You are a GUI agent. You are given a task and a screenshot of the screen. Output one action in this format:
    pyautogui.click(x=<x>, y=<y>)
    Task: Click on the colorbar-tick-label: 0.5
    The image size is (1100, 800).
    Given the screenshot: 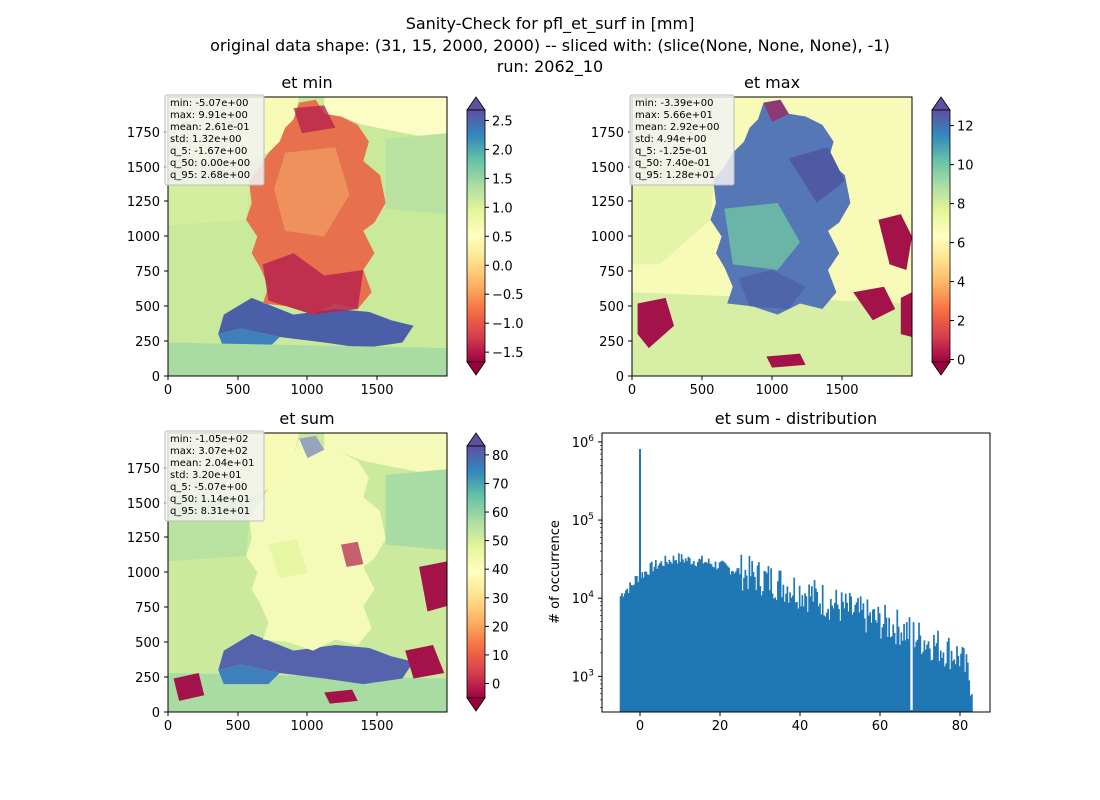 What is the action you would take?
    pyautogui.click(x=502, y=237)
    